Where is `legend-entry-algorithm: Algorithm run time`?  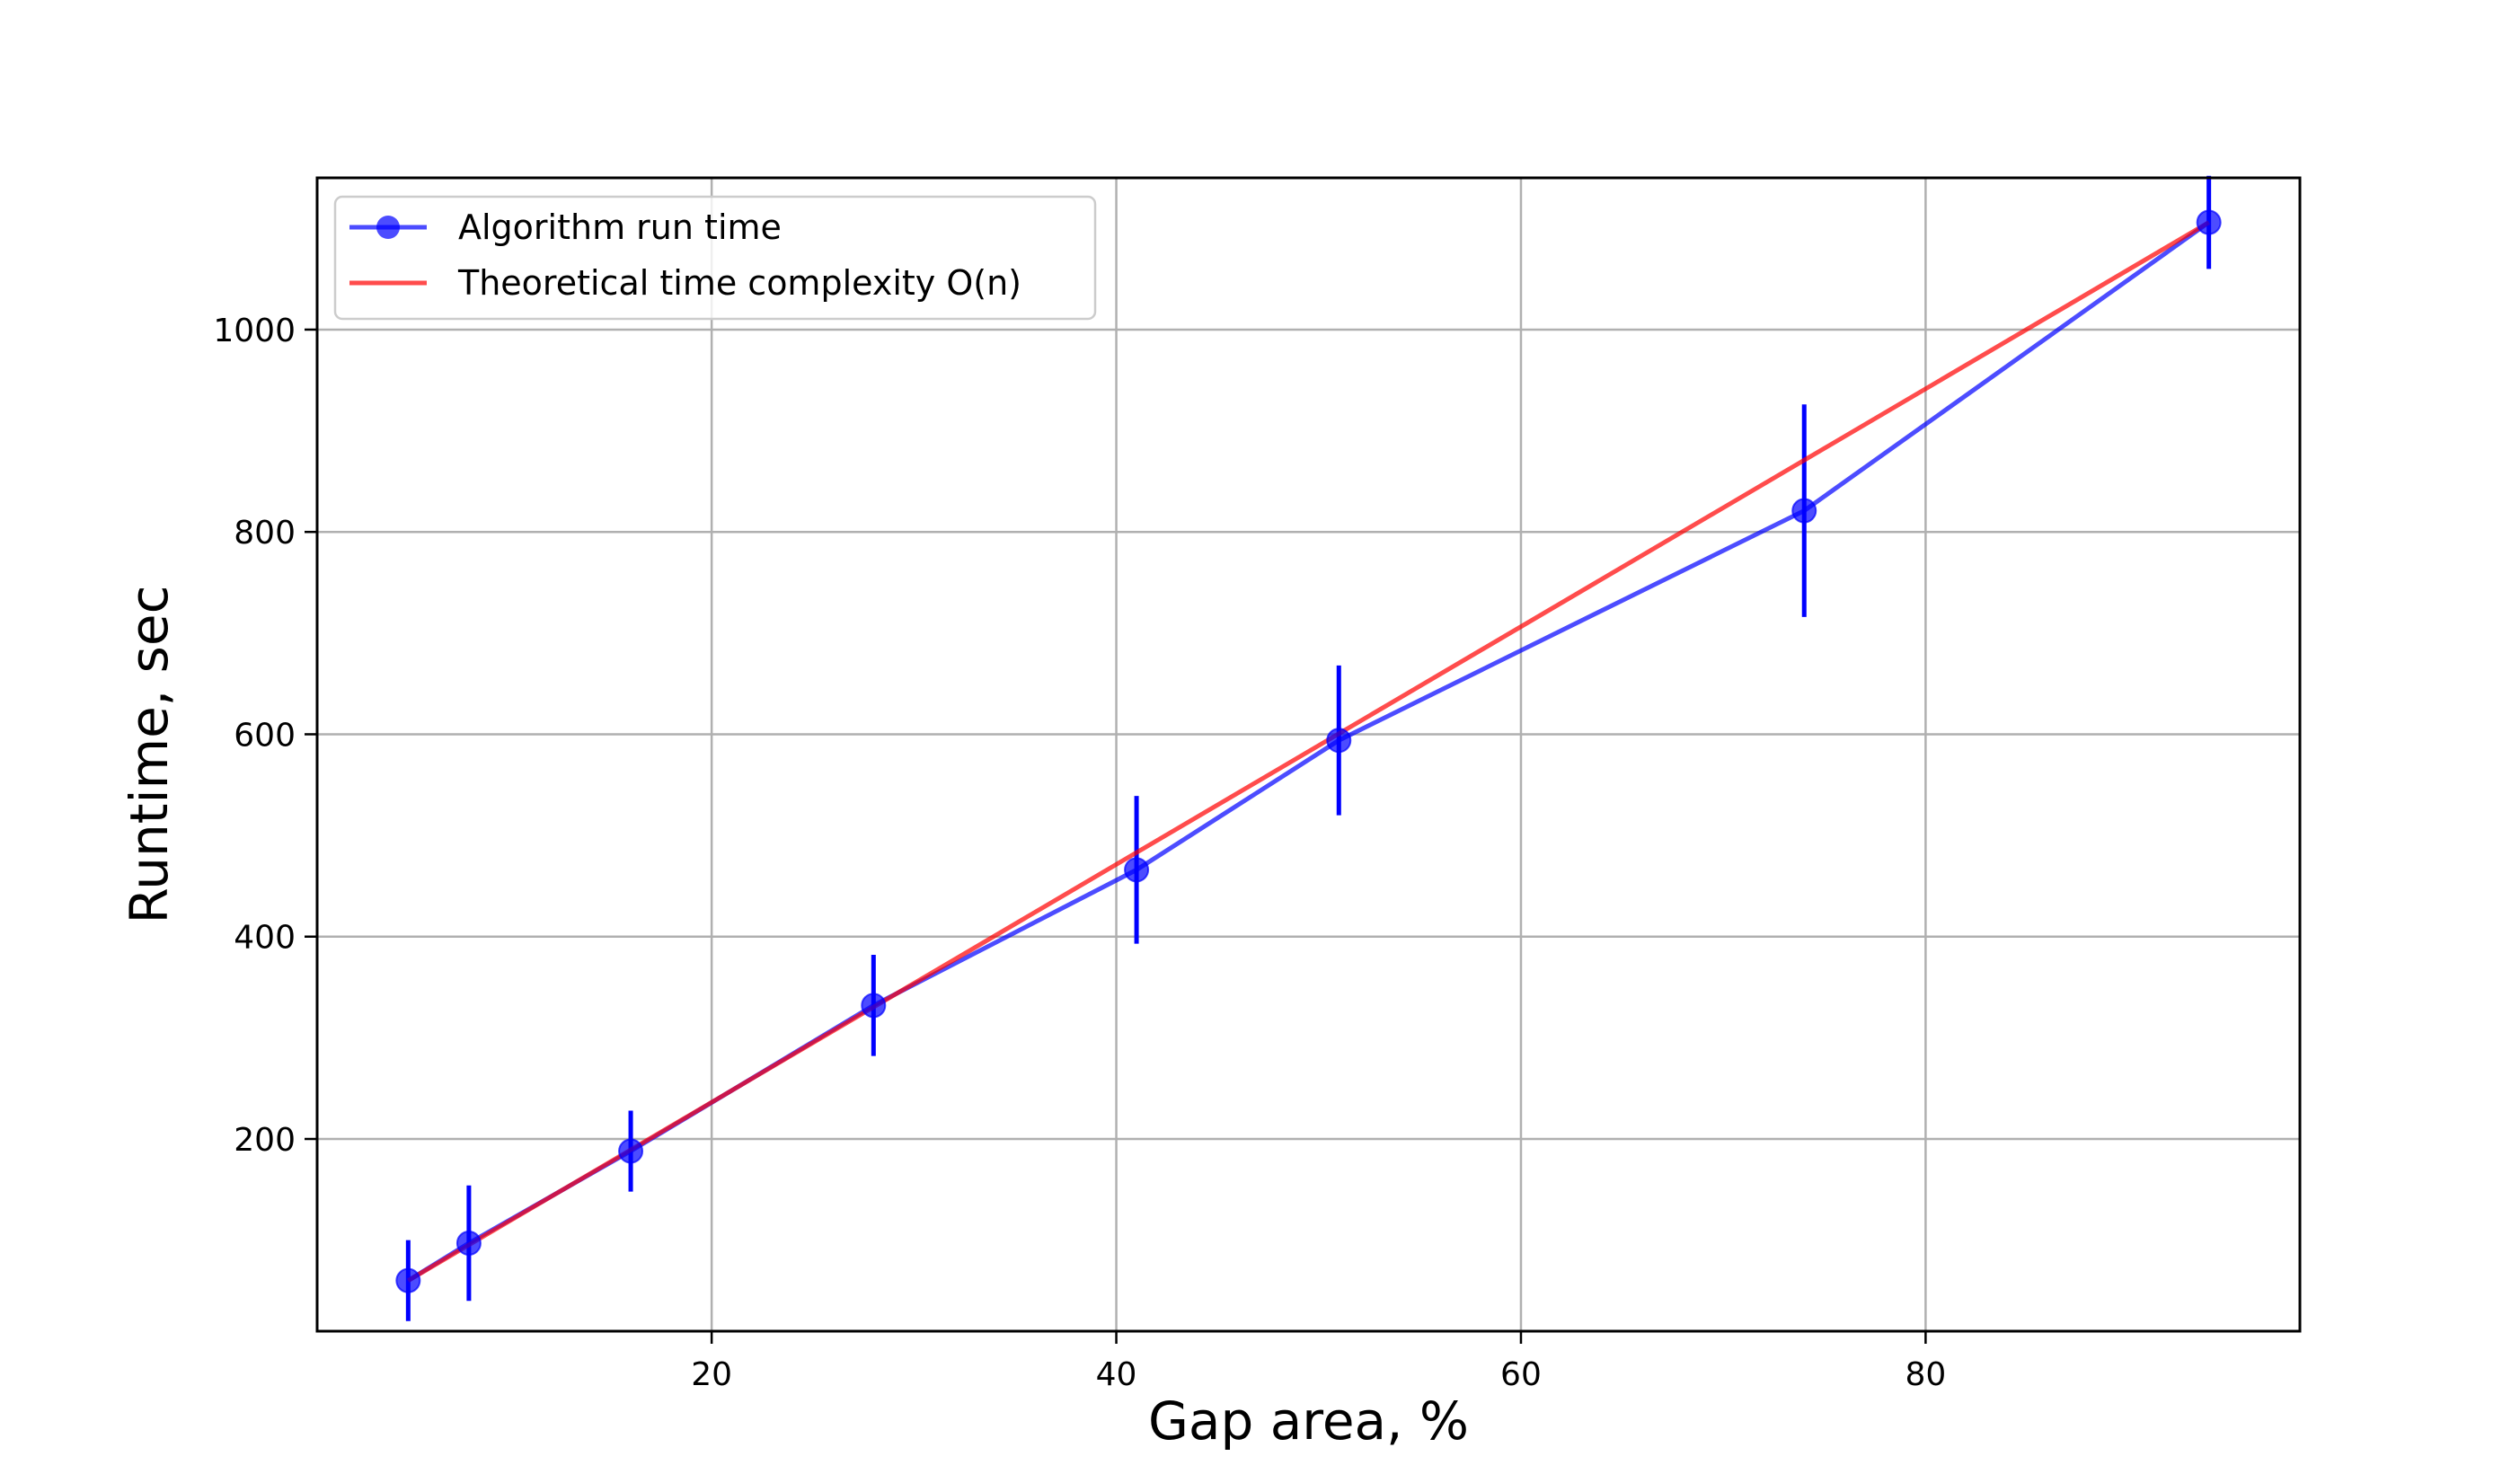 legend-entry-algorithm: Algorithm run time is located at coordinates (620, 227).